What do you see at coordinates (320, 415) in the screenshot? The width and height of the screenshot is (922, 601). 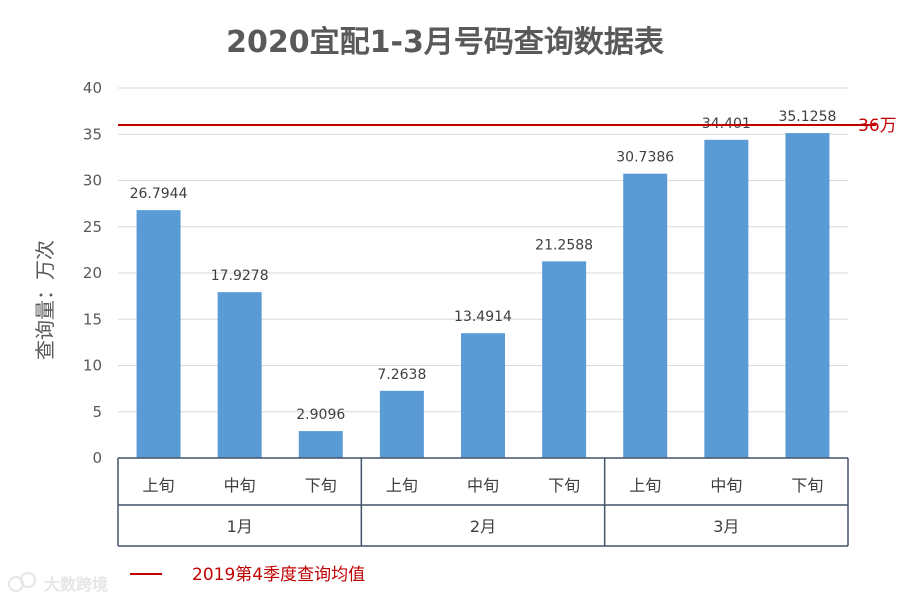 I see `data-label: 2.9096` at bounding box center [320, 415].